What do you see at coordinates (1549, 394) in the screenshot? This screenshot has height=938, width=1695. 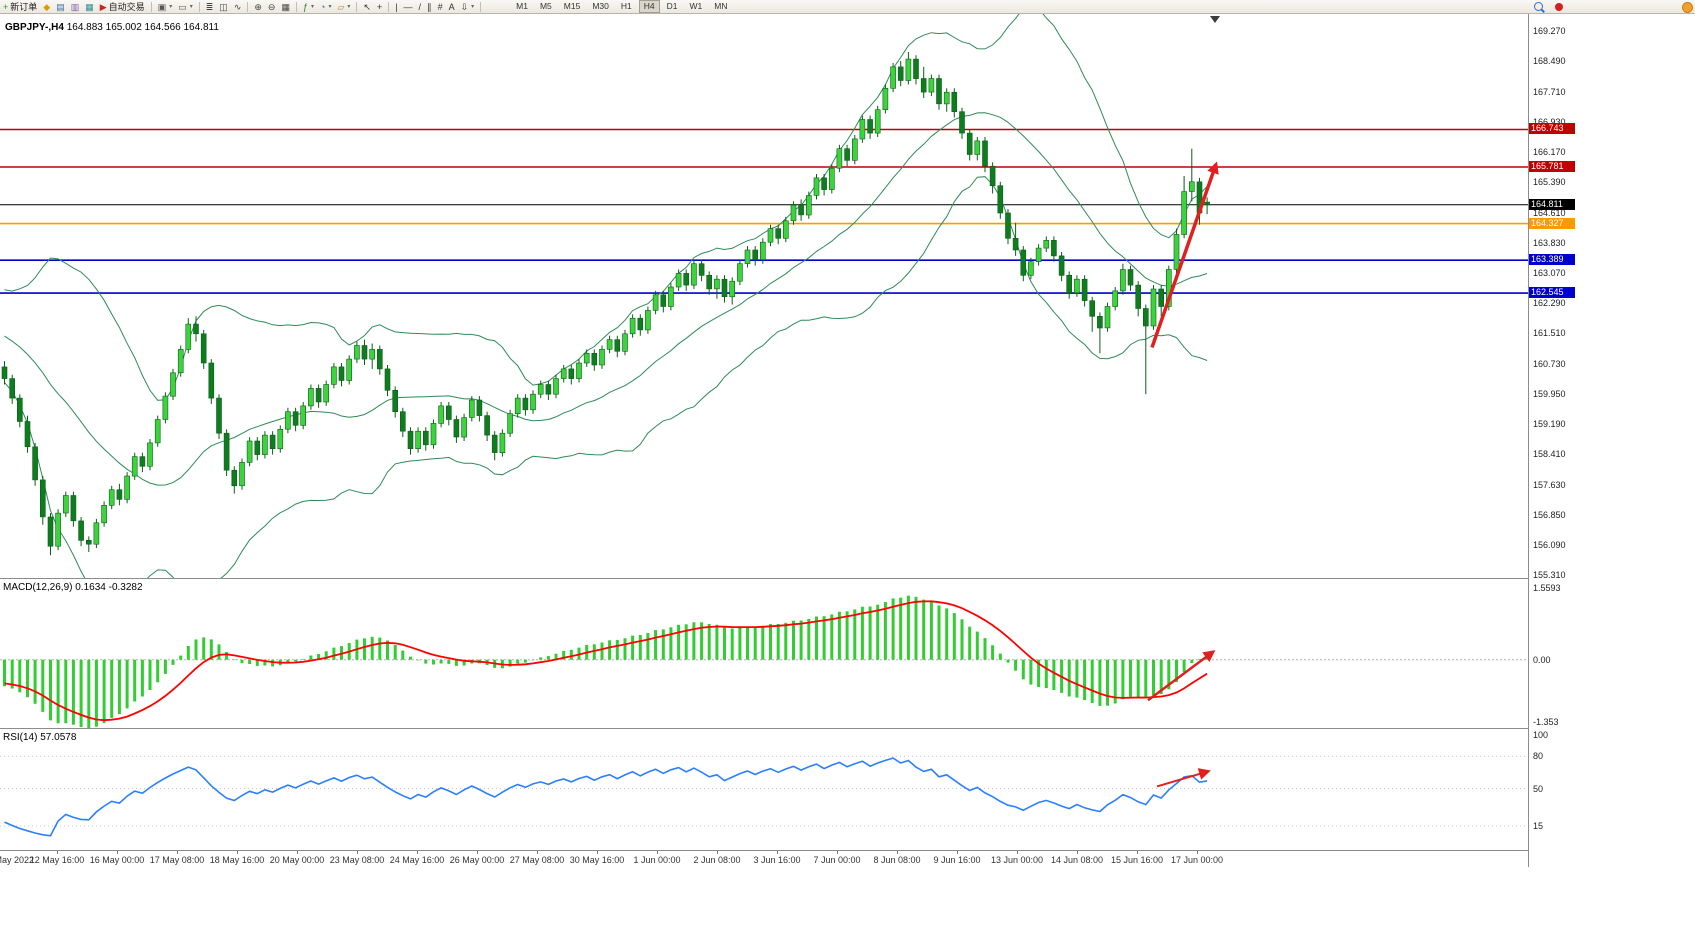 I see `price-axis-label: 159.950` at bounding box center [1549, 394].